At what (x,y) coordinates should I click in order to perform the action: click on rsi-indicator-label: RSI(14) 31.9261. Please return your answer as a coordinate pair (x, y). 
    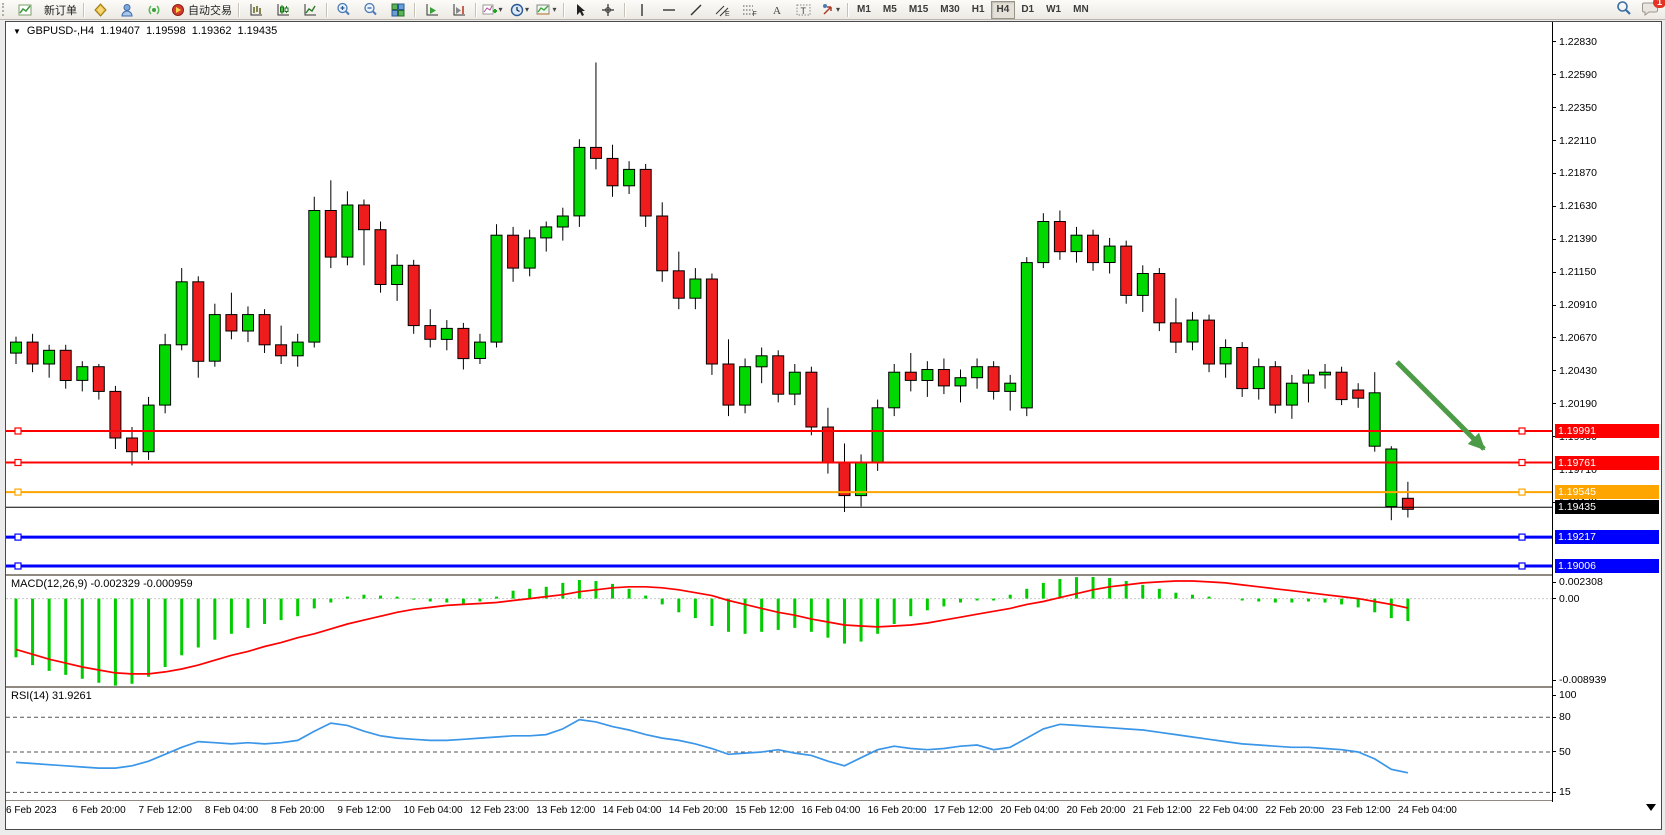
    Looking at the image, I should click on (51, 696).